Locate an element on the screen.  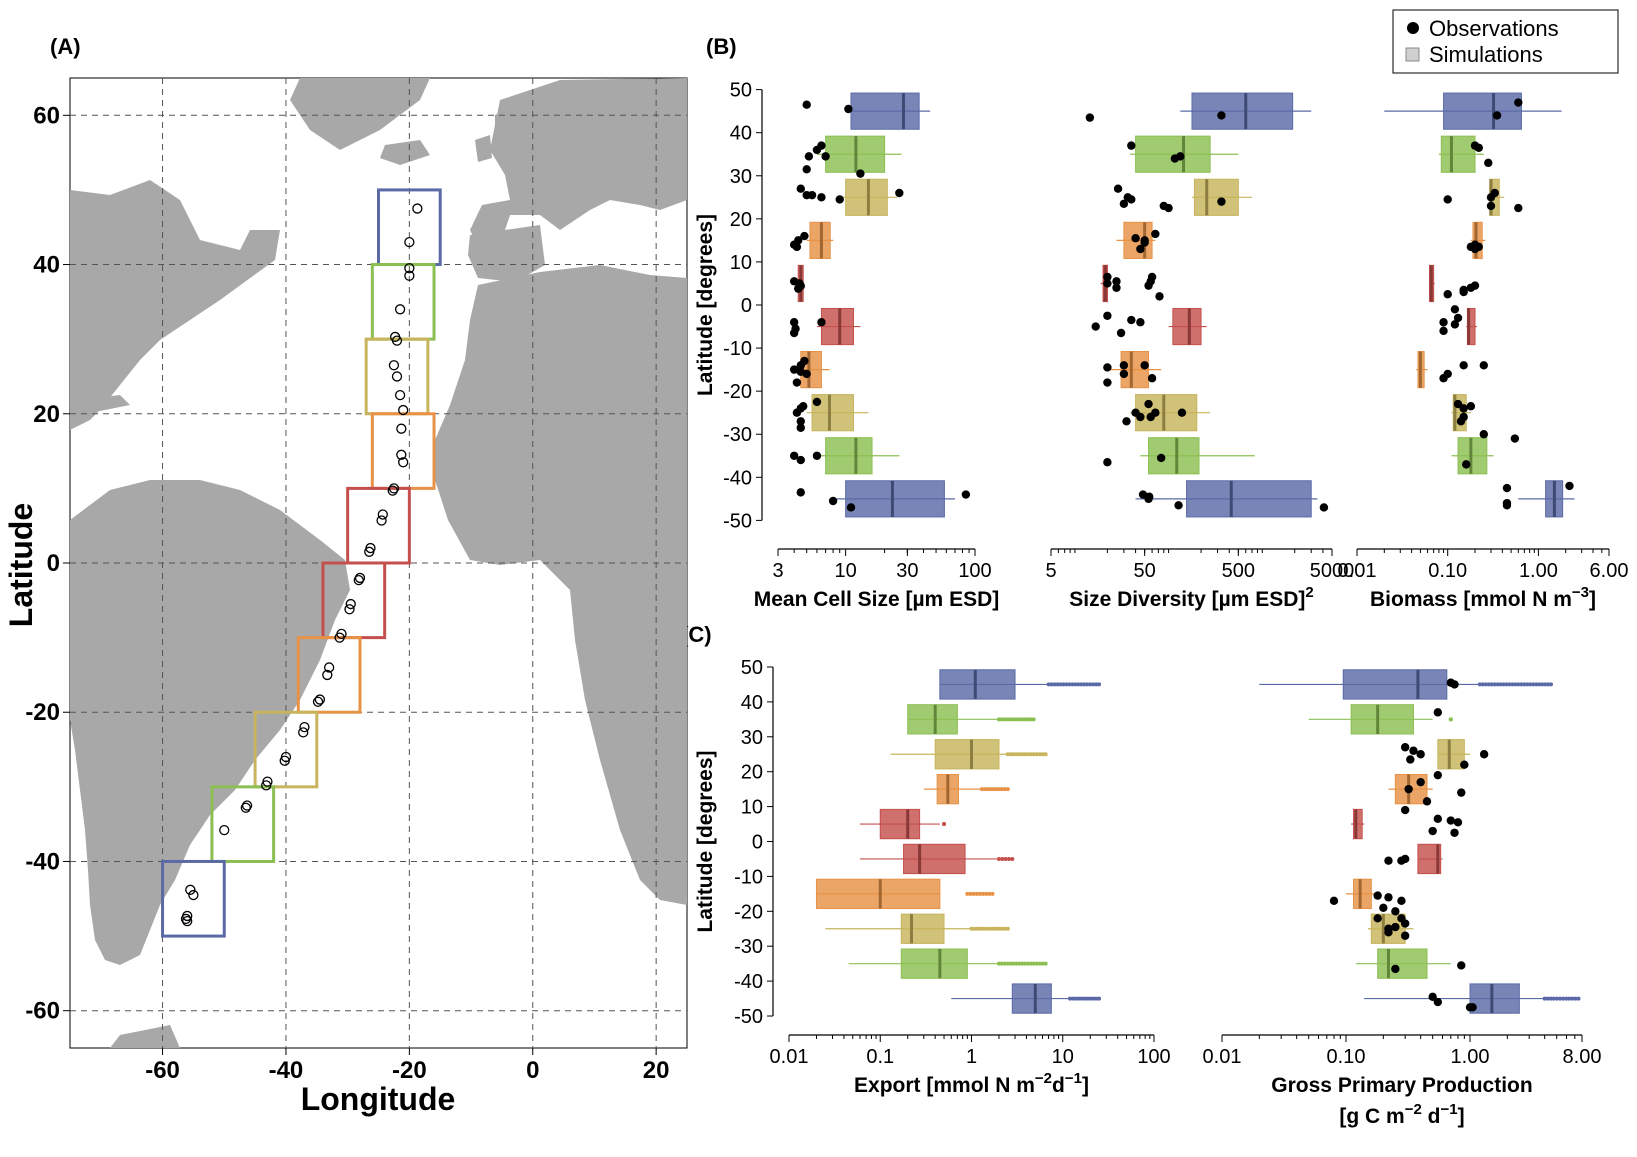
legend-observations-marker is located at coordinates (1413, 28).